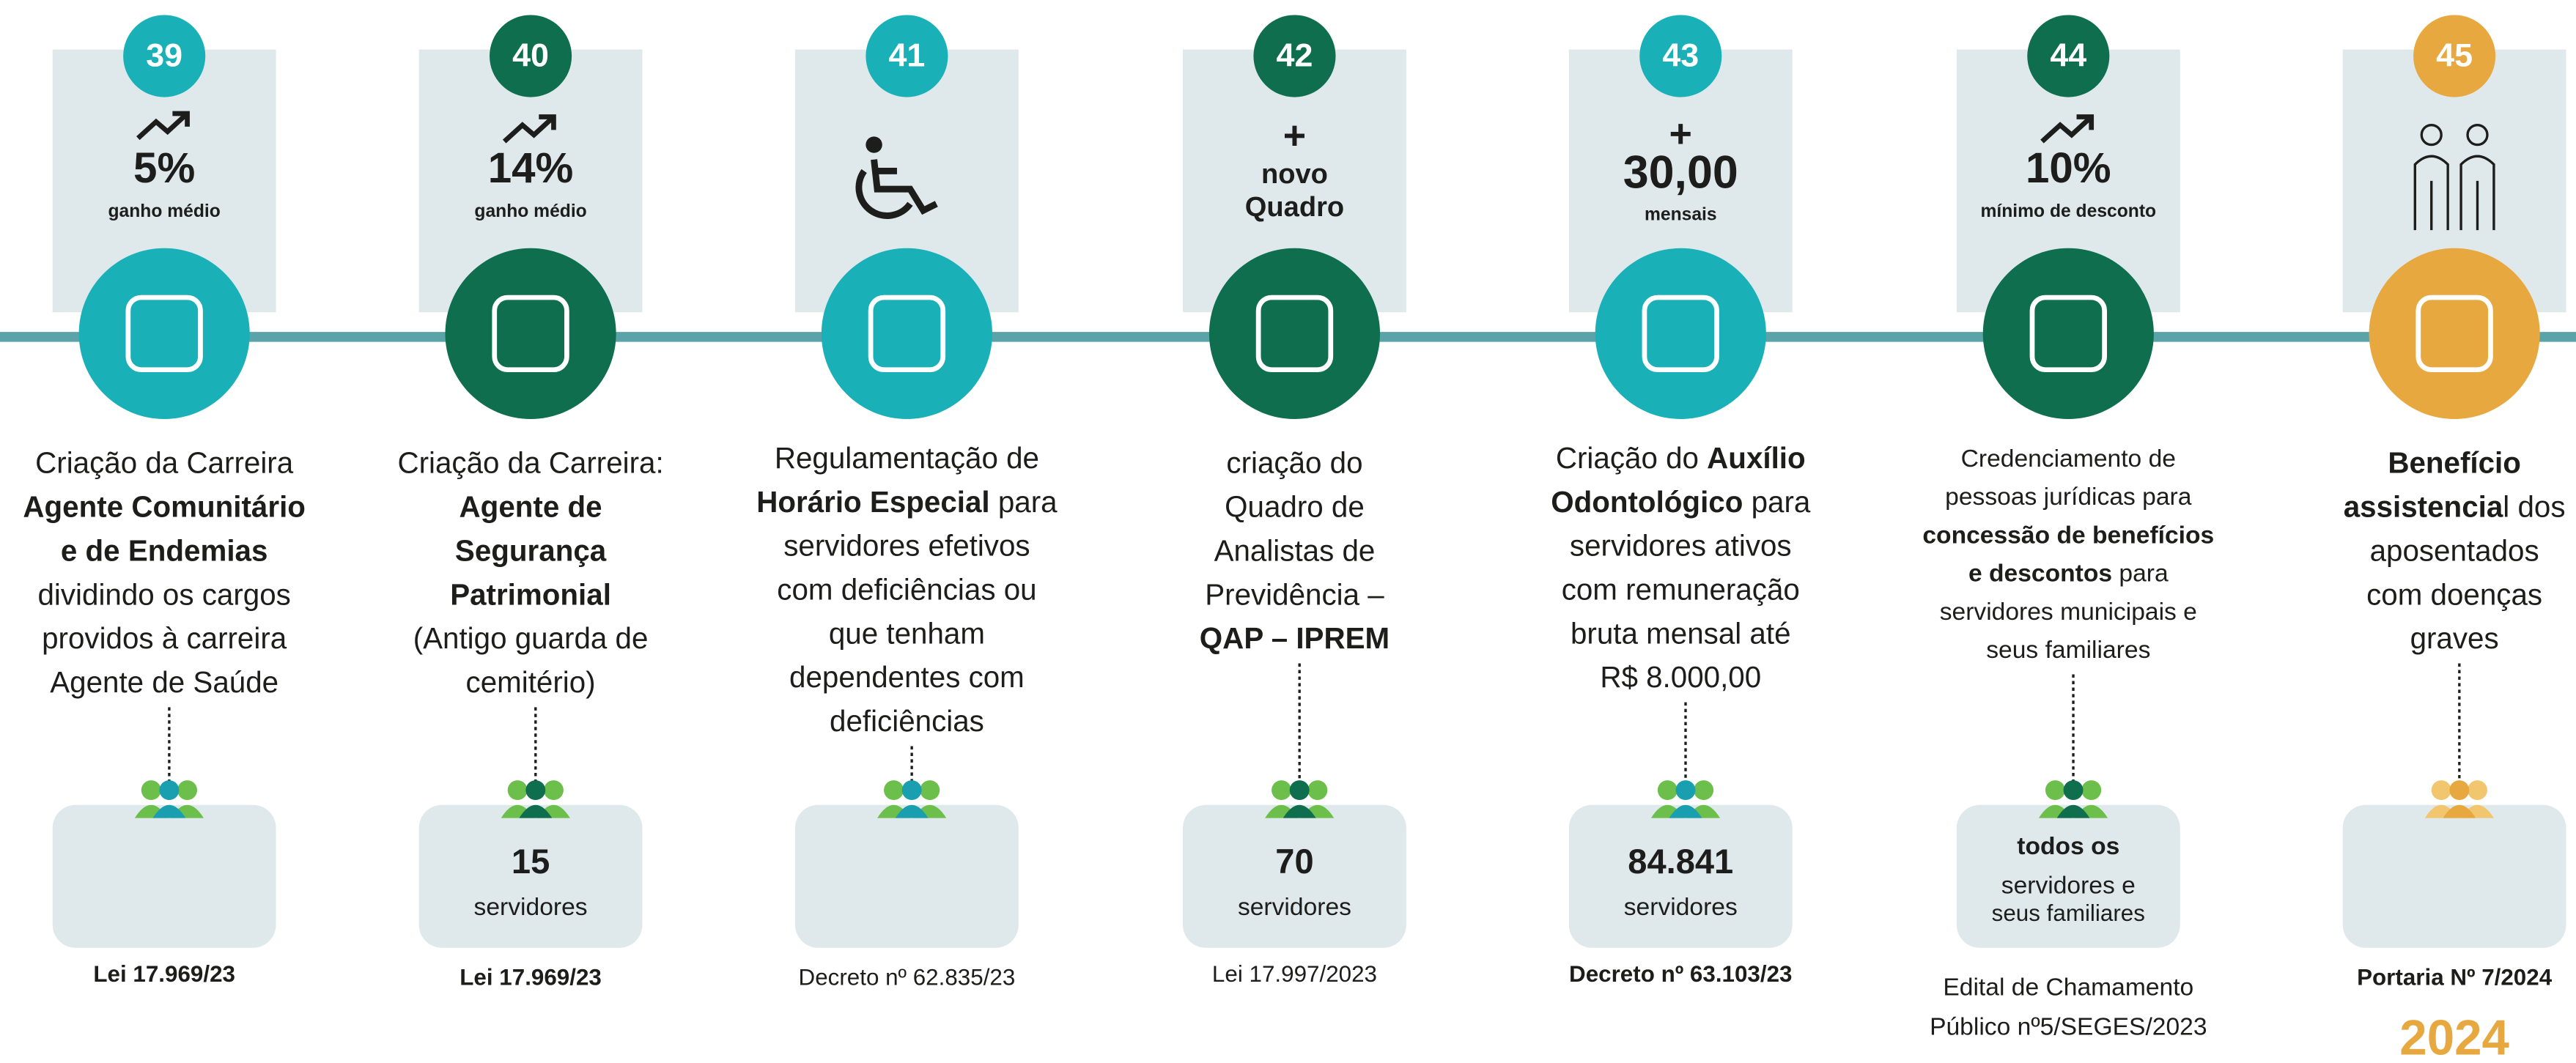 The height and width of the screenshot is (1063, 2576). Describe the element at coordinates (2454, 594) in the screenshot. I see `description-segment: com doenças` at that location.